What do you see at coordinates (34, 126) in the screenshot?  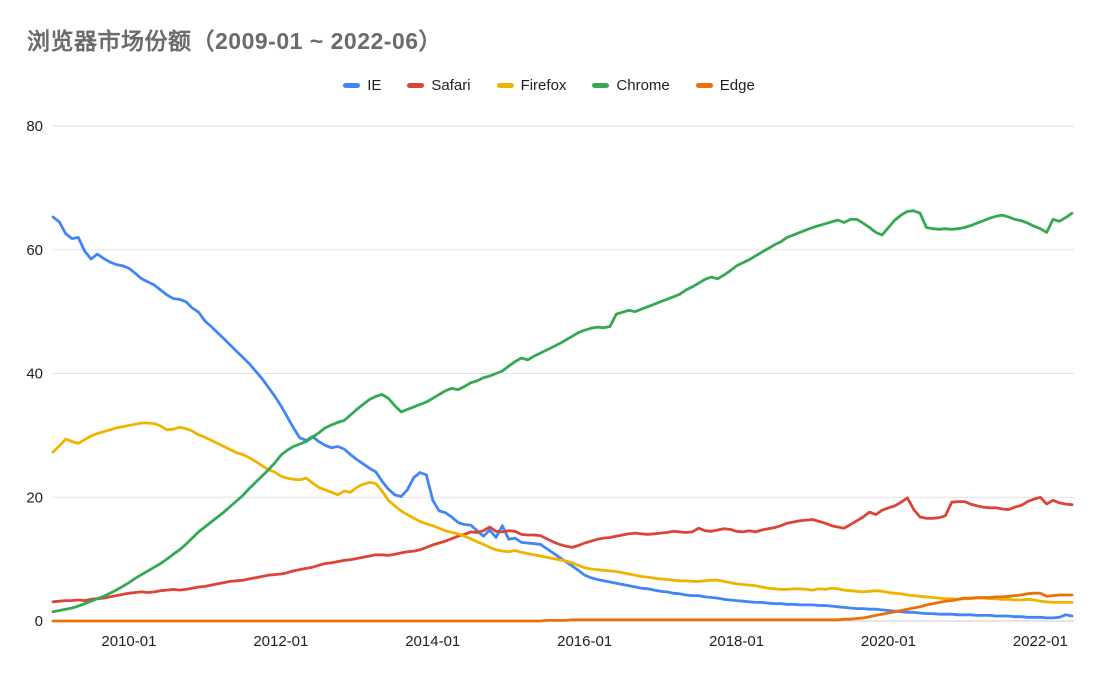 I see `y-axis-tick-80: 80` at bounding box center [34, 126].